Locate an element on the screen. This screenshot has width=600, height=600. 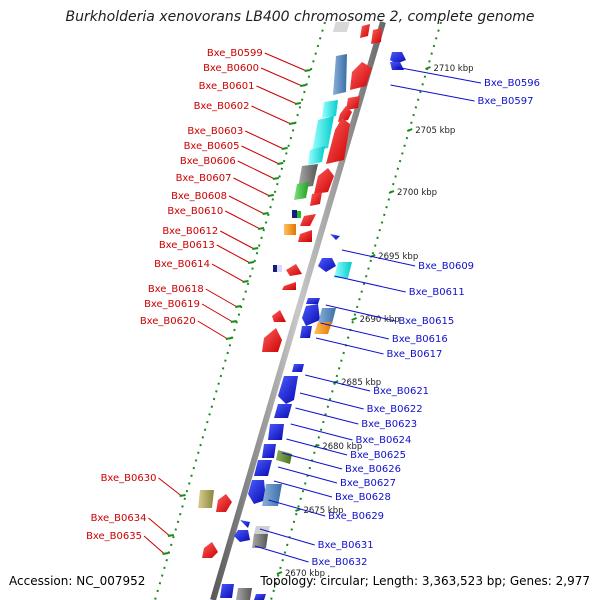
gene-label: Bxe_B0605 is located at coordinates (212, 146).